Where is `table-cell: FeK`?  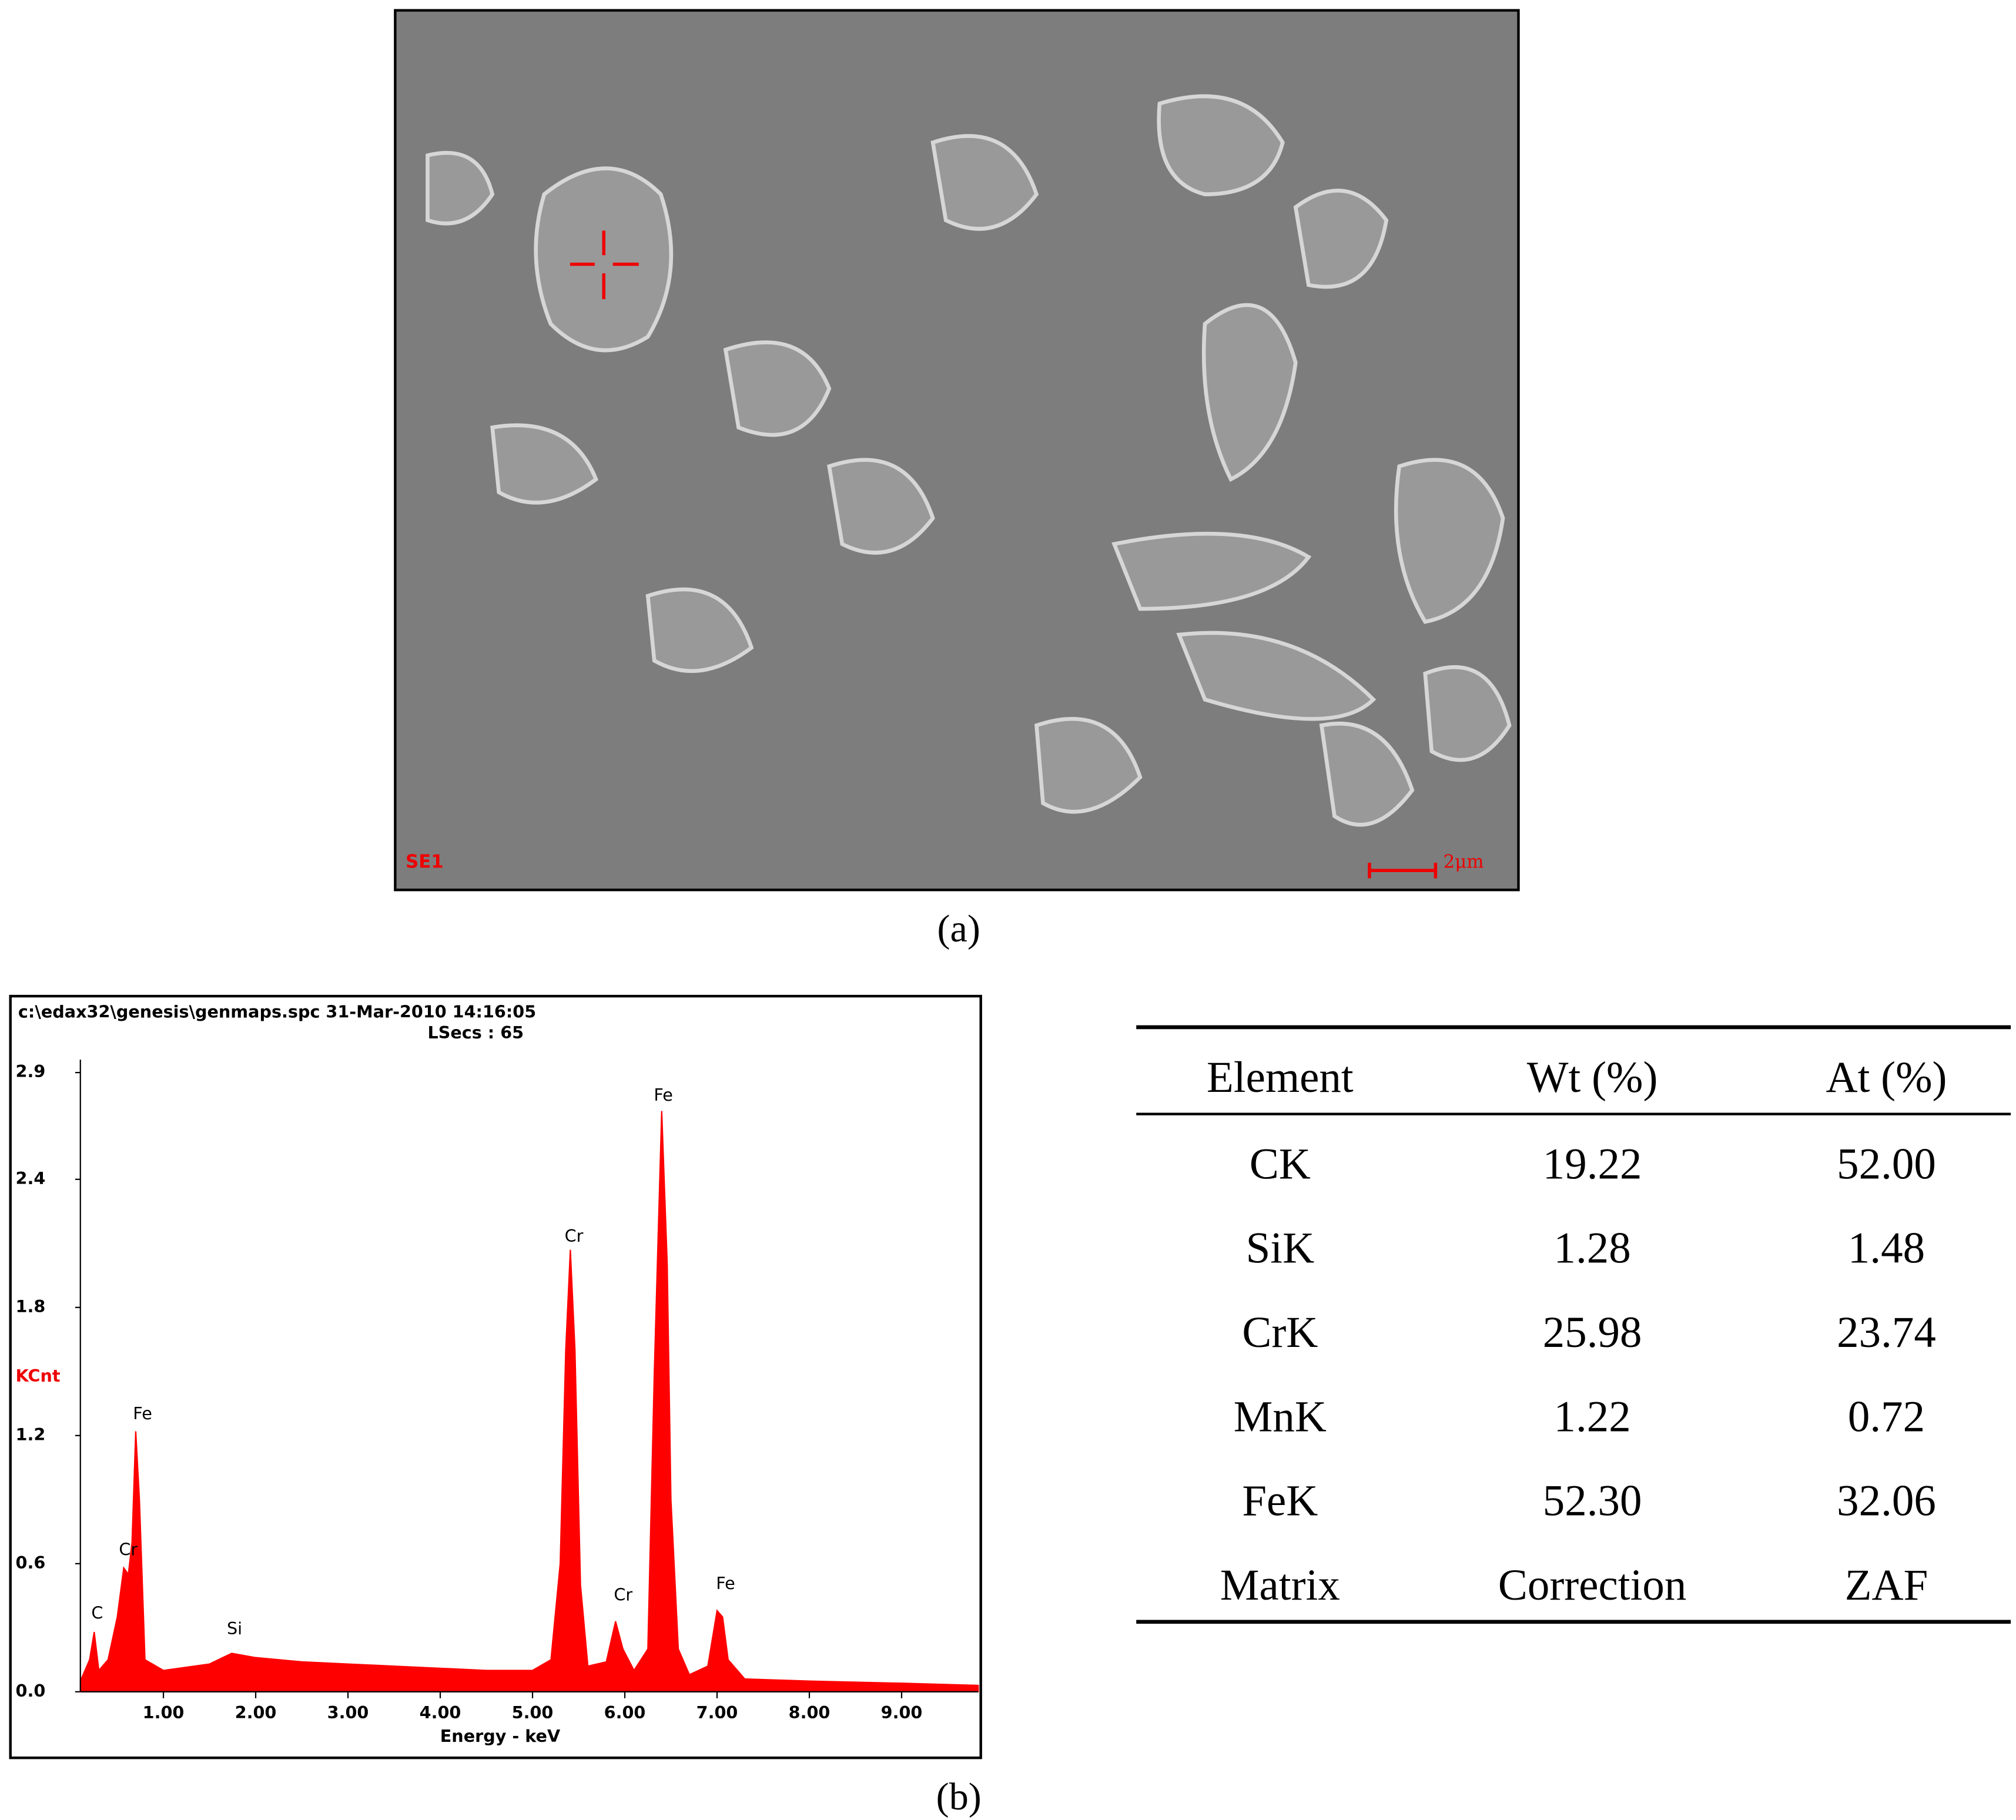 table-cell: FeK is located at coordinates (1280, 1501).